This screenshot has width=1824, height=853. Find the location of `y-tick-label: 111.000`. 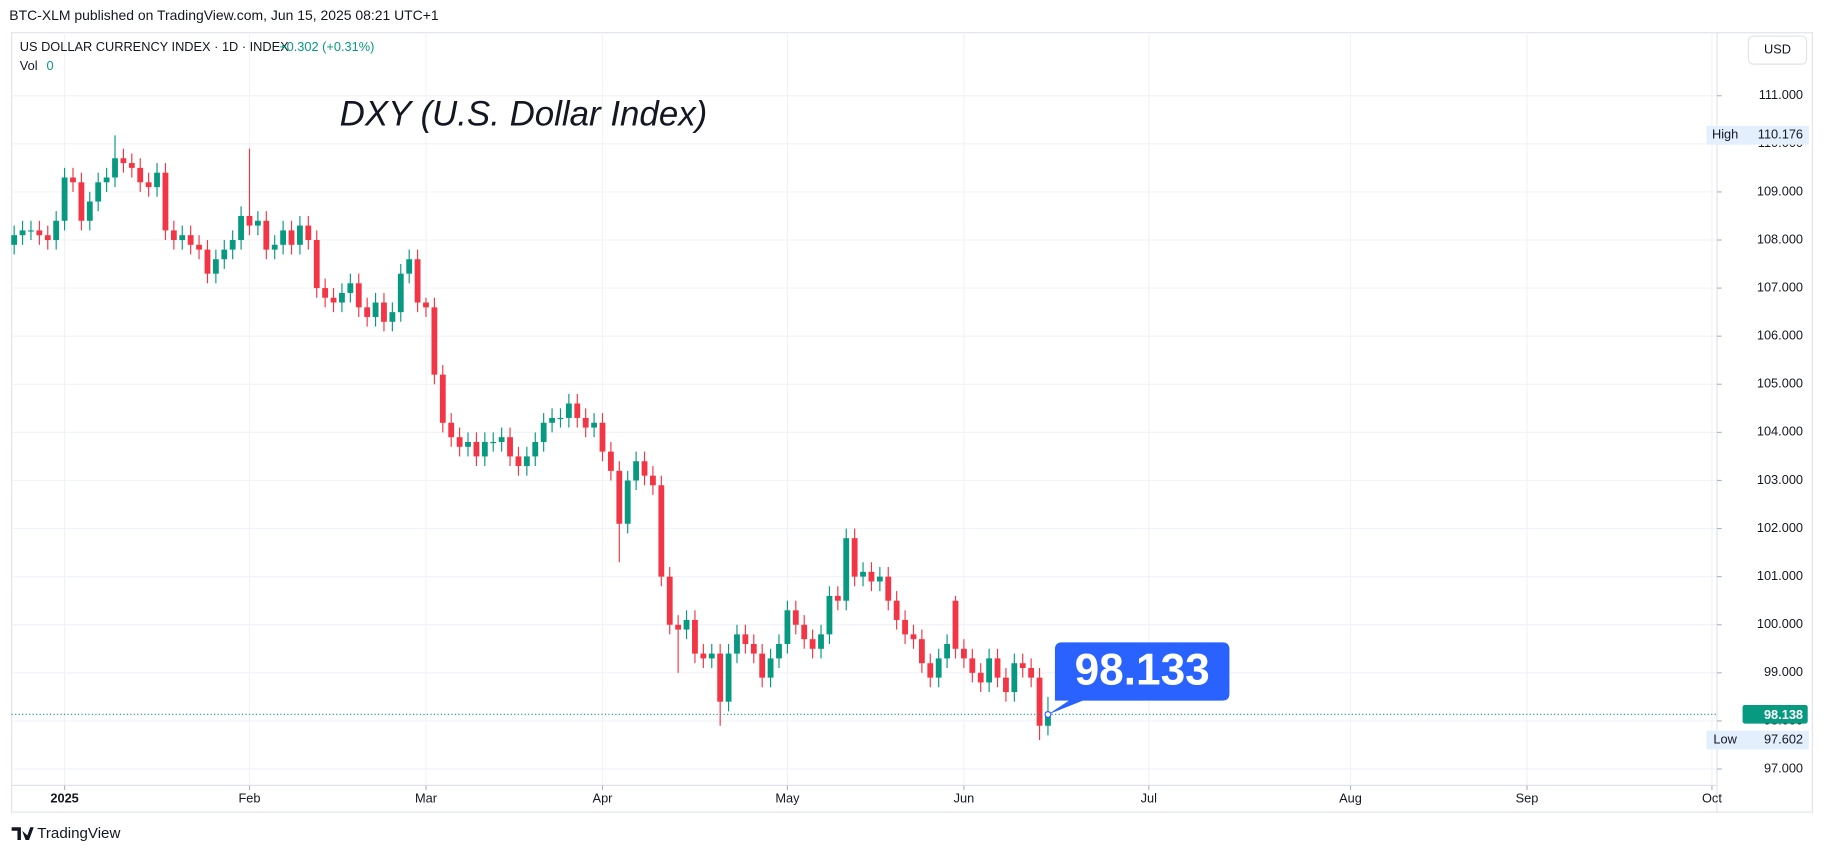

y-tick-label: 111.000 is located at coordinates (1781, 94).